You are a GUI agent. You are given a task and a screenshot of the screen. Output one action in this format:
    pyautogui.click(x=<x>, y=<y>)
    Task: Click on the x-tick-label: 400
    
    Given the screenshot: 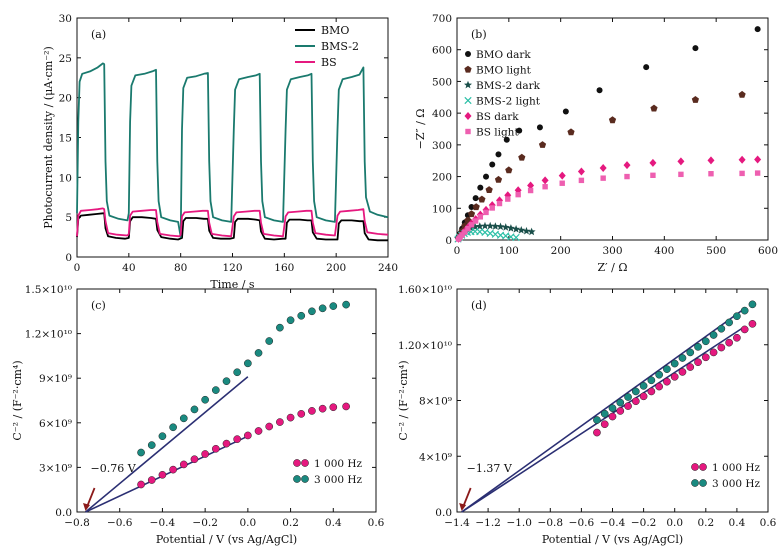 What is the action you would take?
    pyautogui.click(x=664, y=251)
    